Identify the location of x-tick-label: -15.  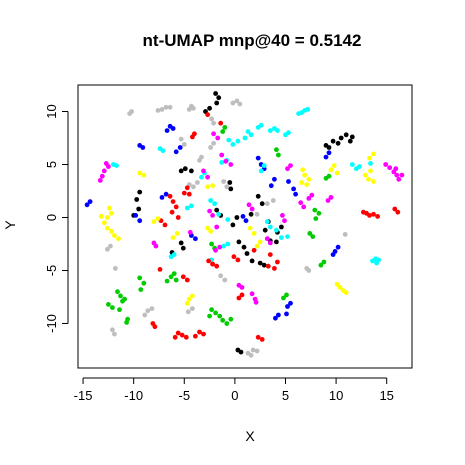
(83, 395).